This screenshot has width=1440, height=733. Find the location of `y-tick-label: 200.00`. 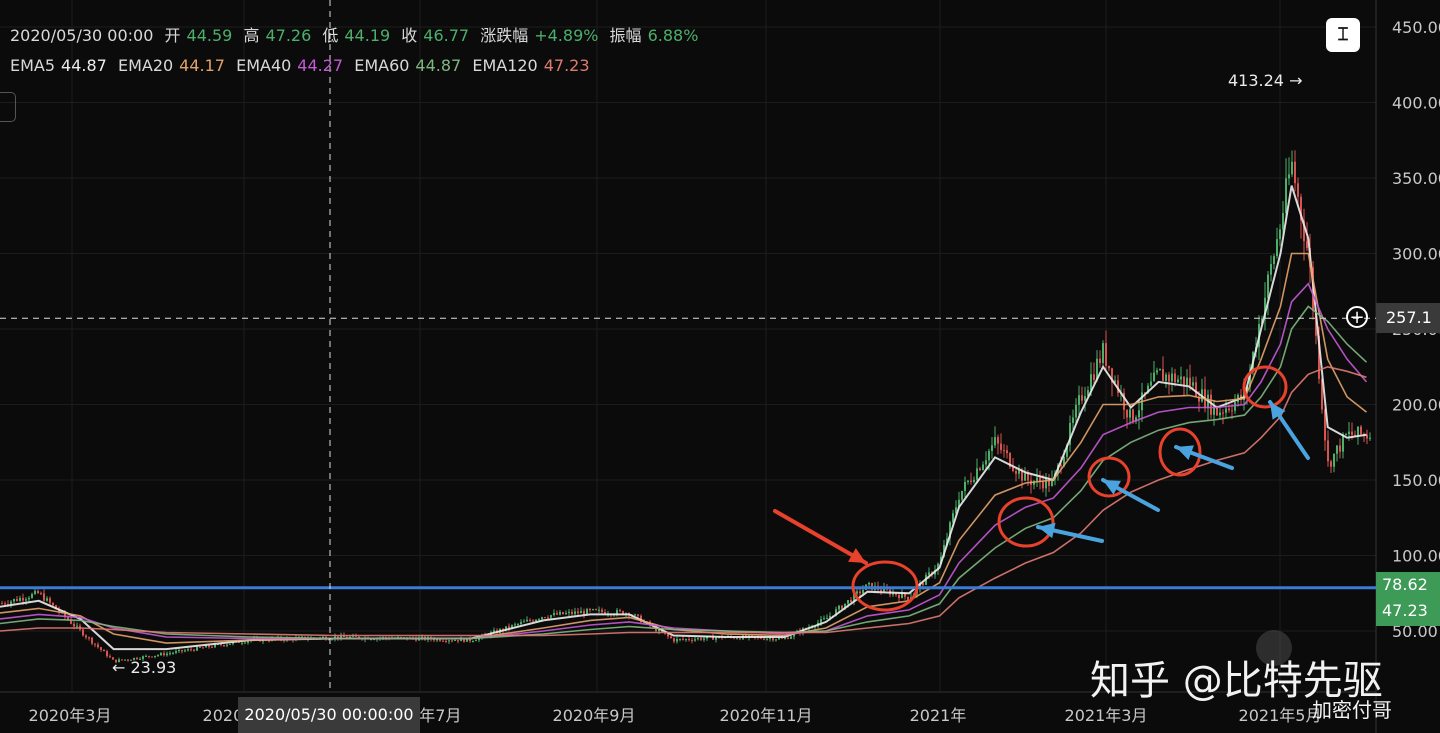

y-tick-label: 200.00 is located at coordinates (1416, 405).